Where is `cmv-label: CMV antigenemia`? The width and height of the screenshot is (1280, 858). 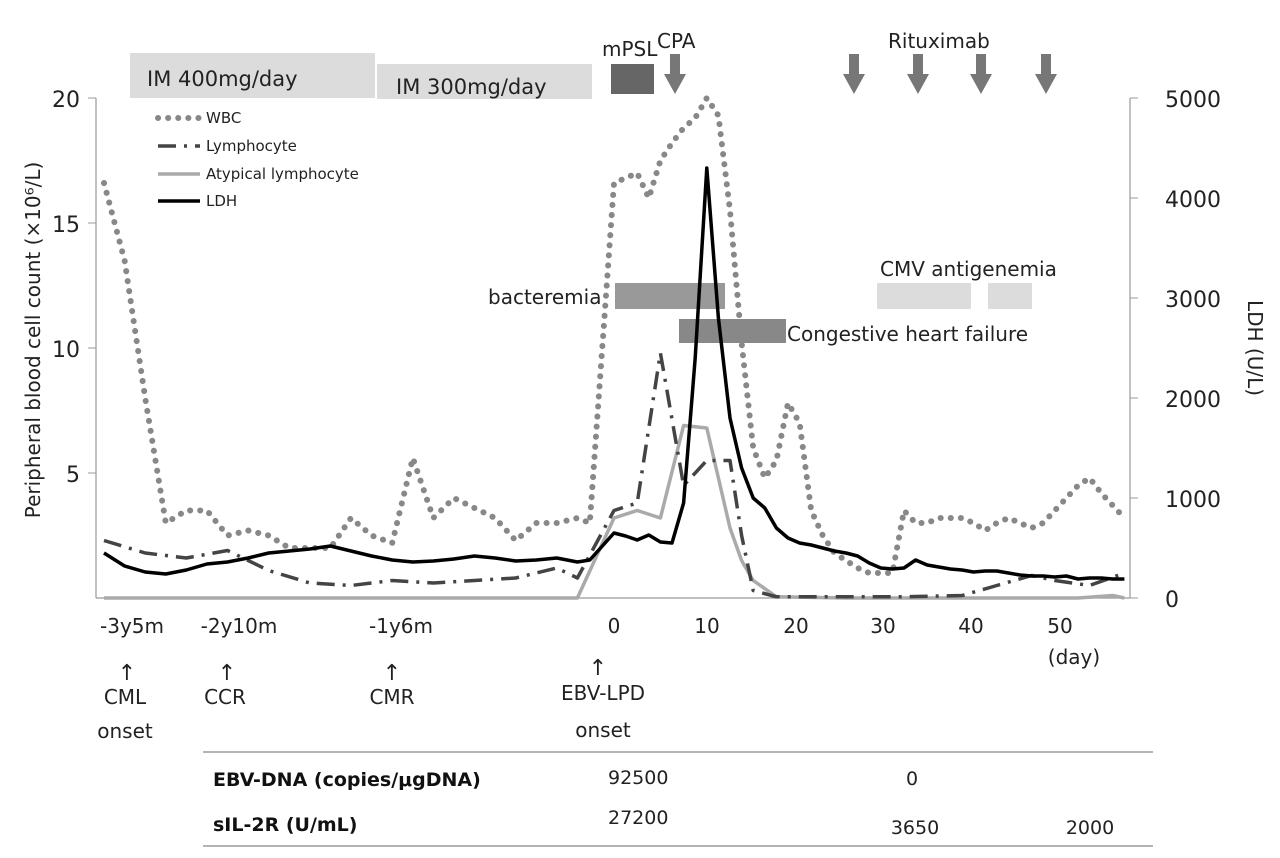
cmv-label: CMV antigenemia is located at coordinates (968, 269).